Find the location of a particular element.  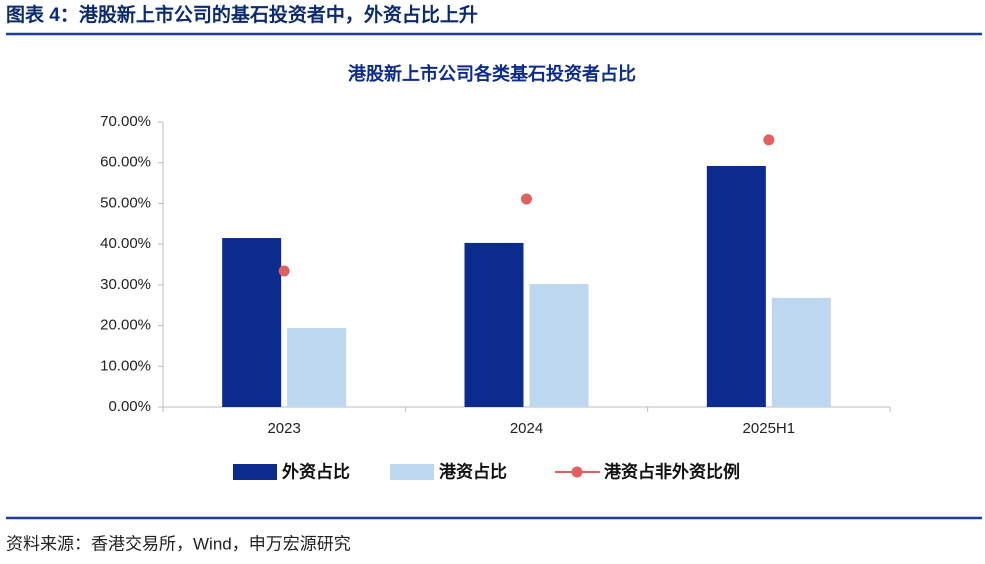

figure-title: 图表 4：港股新上市公司的基石投资者中，外资占比上升 is located at coordinates (242, 14).